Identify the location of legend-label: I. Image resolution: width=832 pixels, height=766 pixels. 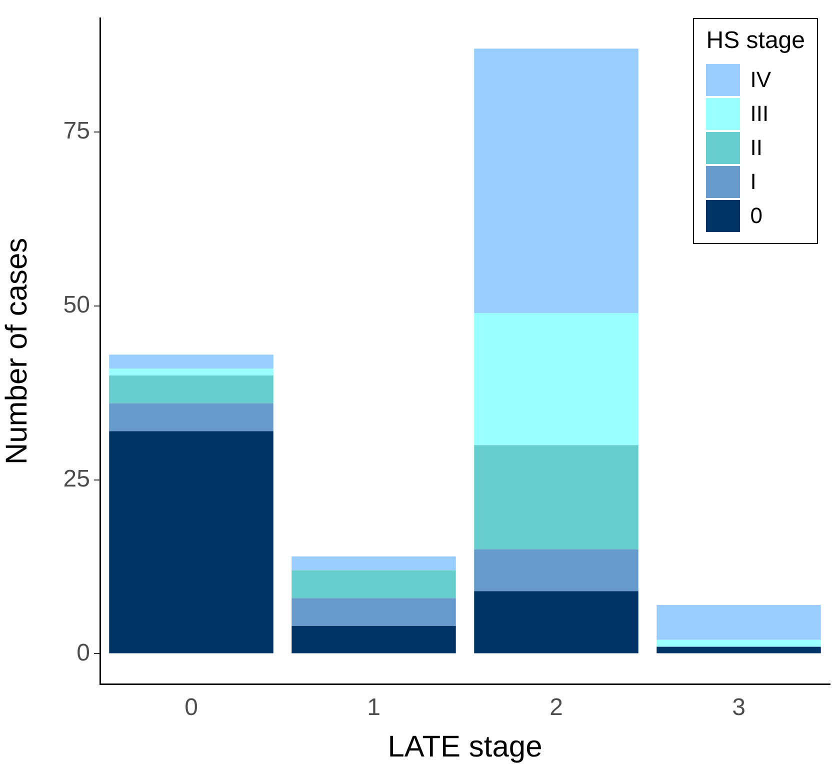
(753, 182).